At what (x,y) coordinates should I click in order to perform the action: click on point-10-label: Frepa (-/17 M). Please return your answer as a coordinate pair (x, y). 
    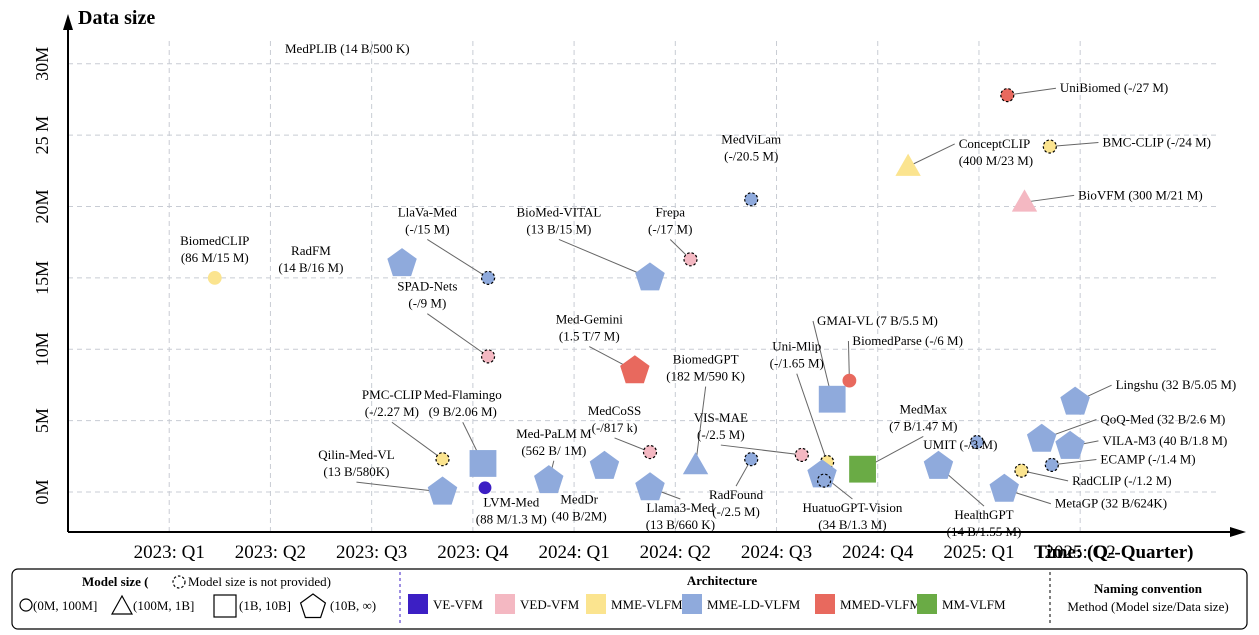
    Looking at the image, I should click on (670, 220).